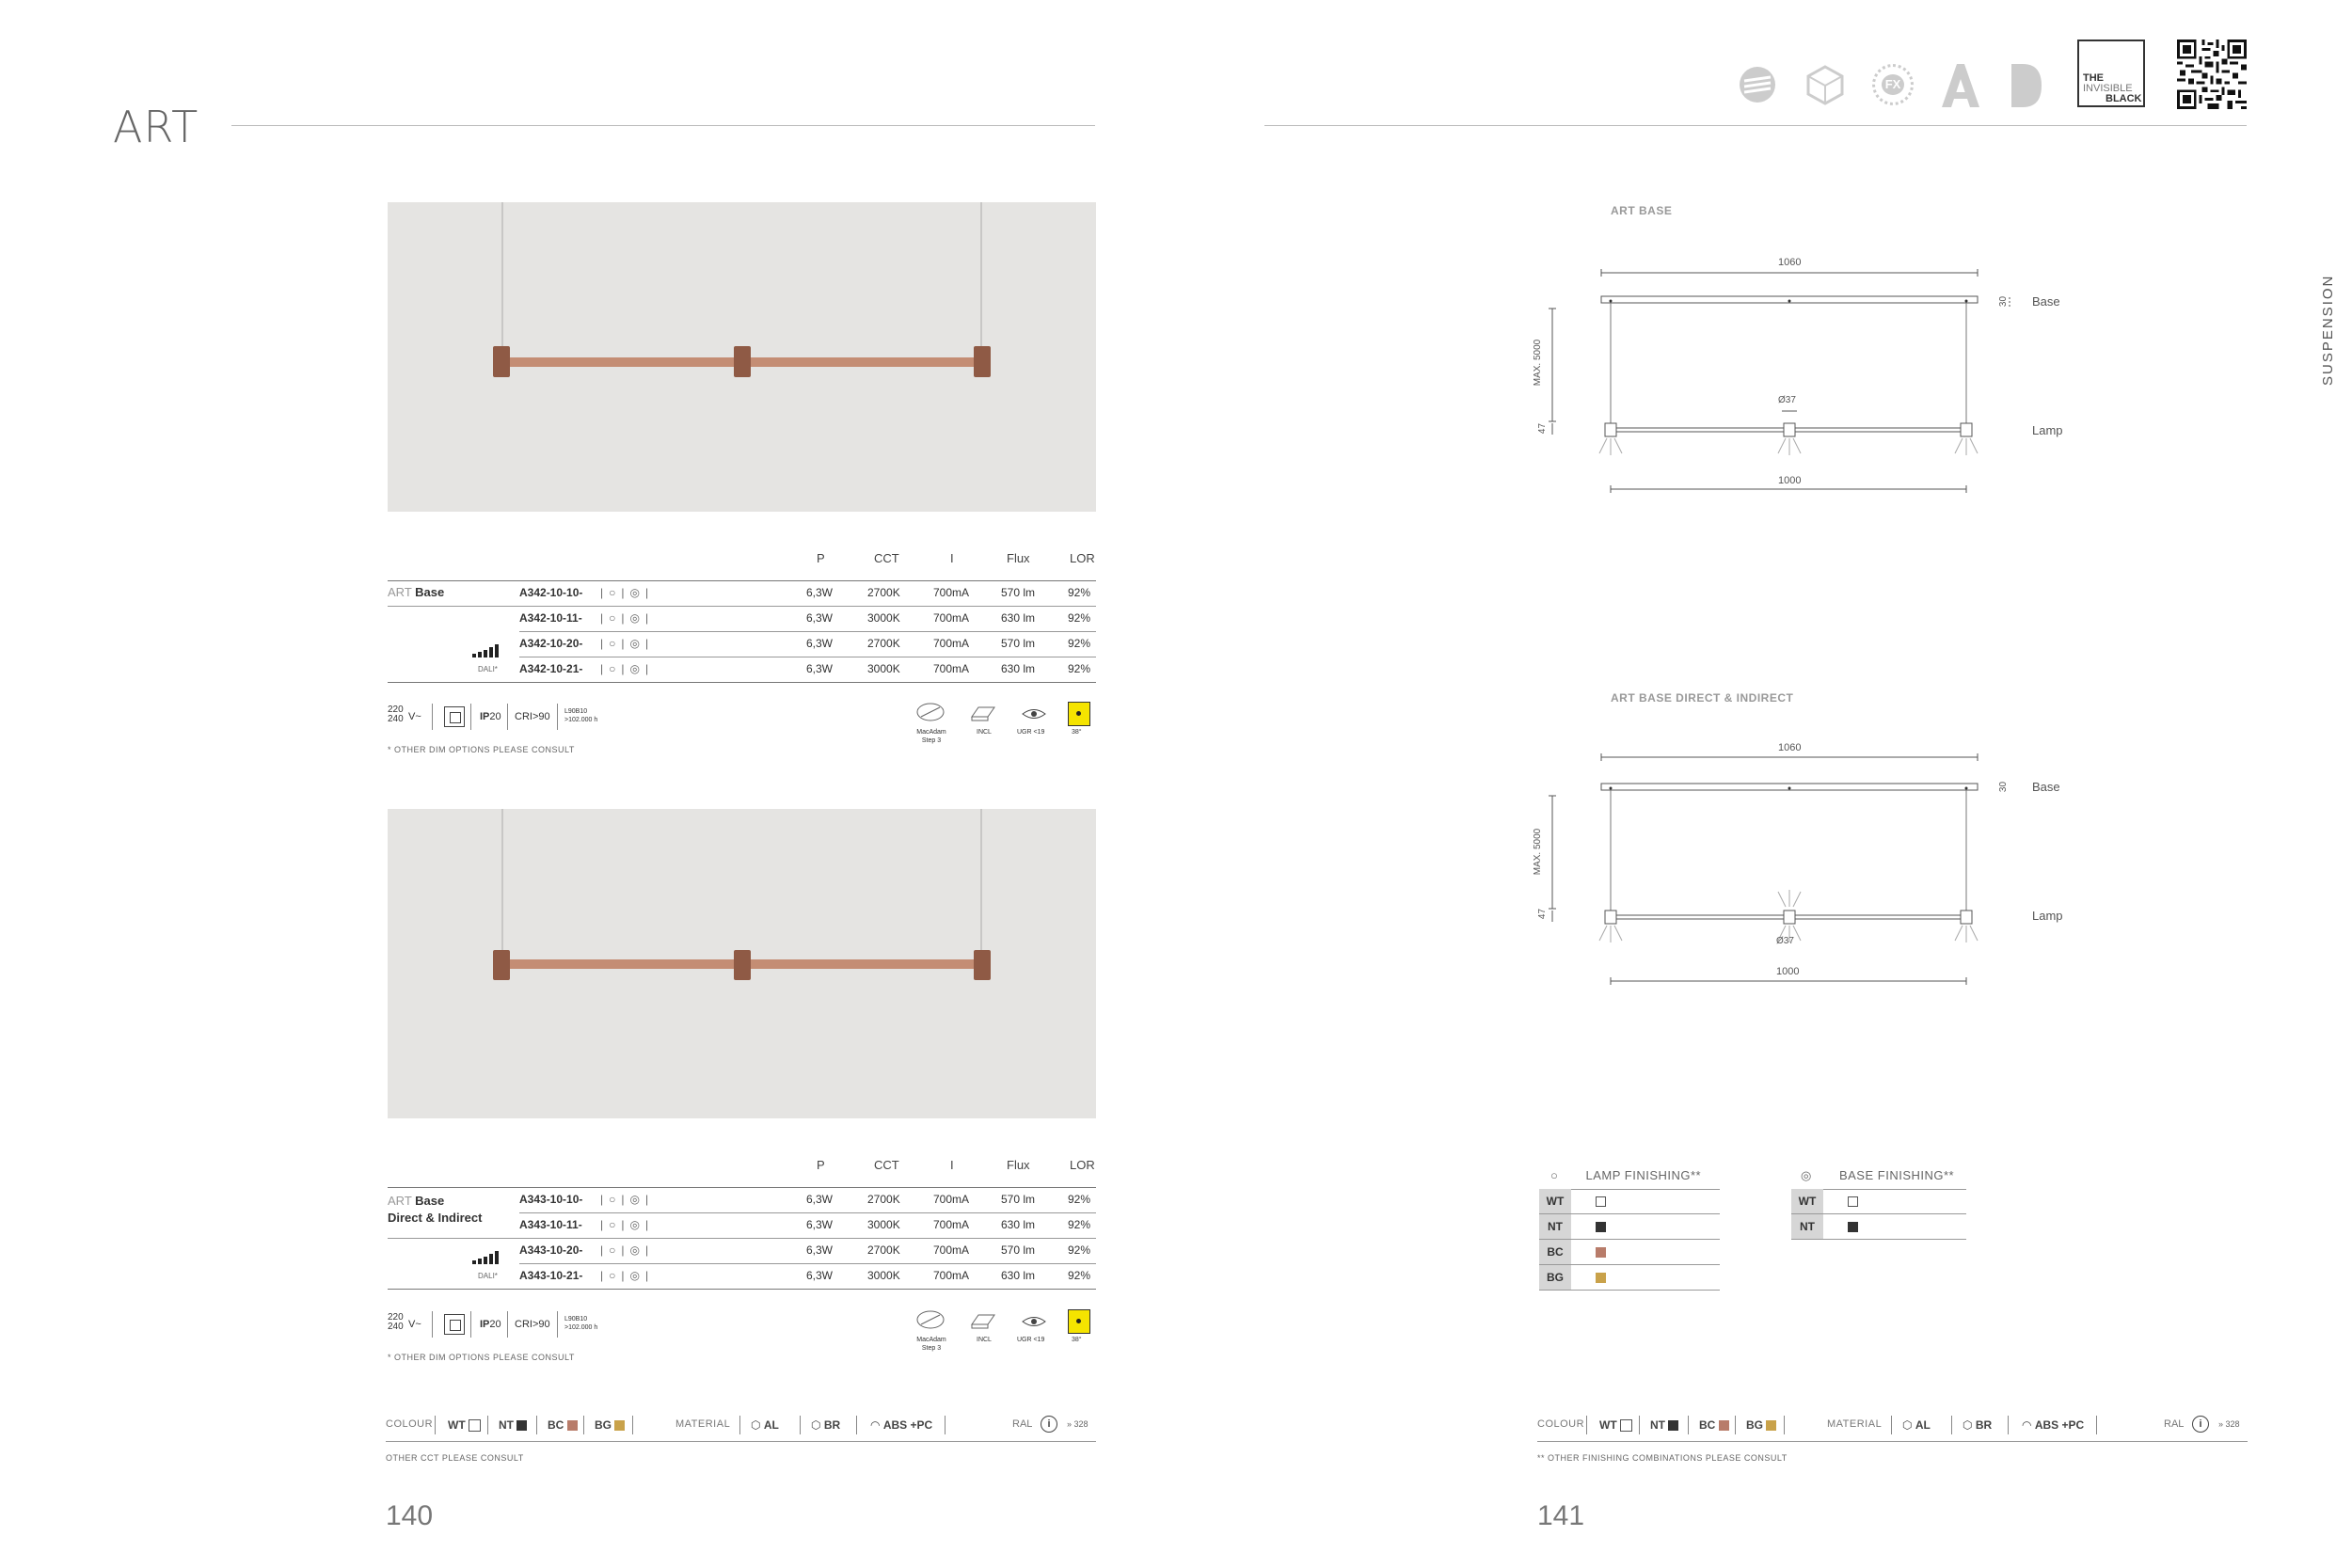 The width and height of the screenshot is (2352, 1568). Describe the element at coordinates (1626, 1175) in the screenshot. I see `lamp-finishing-title: ○ LAMP FINISHING**` at that location.